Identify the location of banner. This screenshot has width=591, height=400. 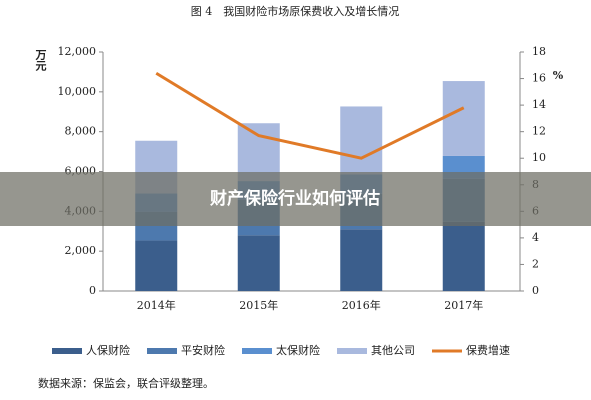
(295, 199).